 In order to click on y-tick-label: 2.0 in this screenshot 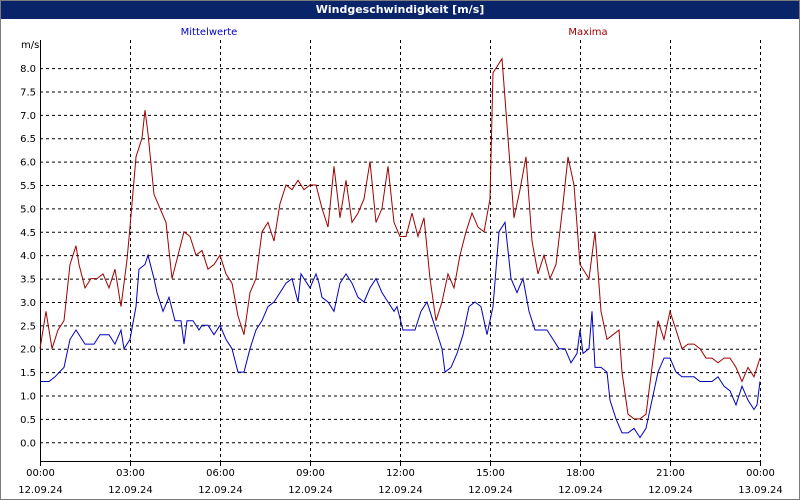, I will do `click(28, 350)`.